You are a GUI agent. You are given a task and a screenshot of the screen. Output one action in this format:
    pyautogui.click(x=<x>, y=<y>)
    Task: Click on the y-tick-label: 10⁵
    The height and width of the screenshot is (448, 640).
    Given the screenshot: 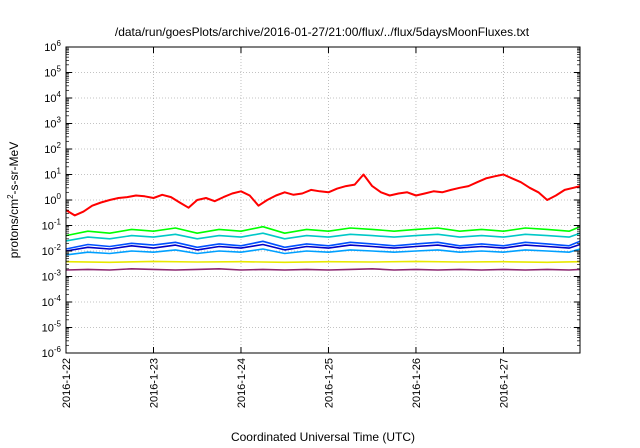 What is the action you would take?
    pyautogui.click(x=52, y=72)
    